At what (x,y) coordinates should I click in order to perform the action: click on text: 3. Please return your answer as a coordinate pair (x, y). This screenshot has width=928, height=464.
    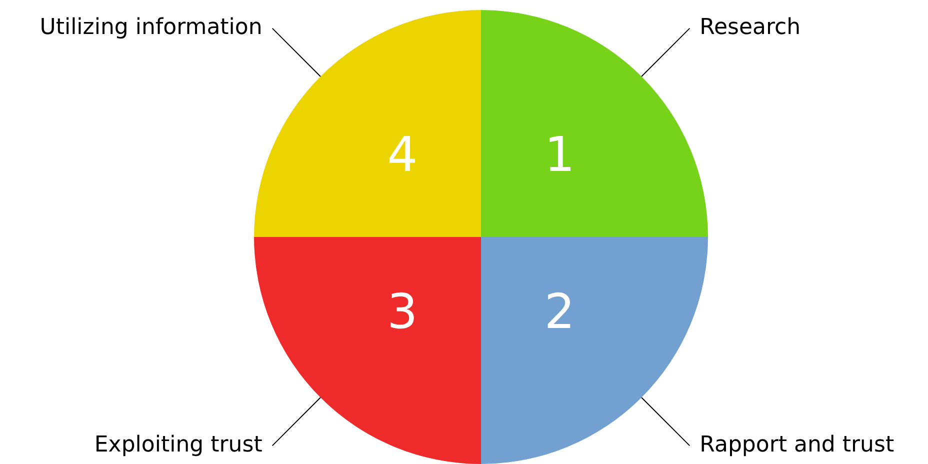
    Looking at the image, I should click on (402, 312).